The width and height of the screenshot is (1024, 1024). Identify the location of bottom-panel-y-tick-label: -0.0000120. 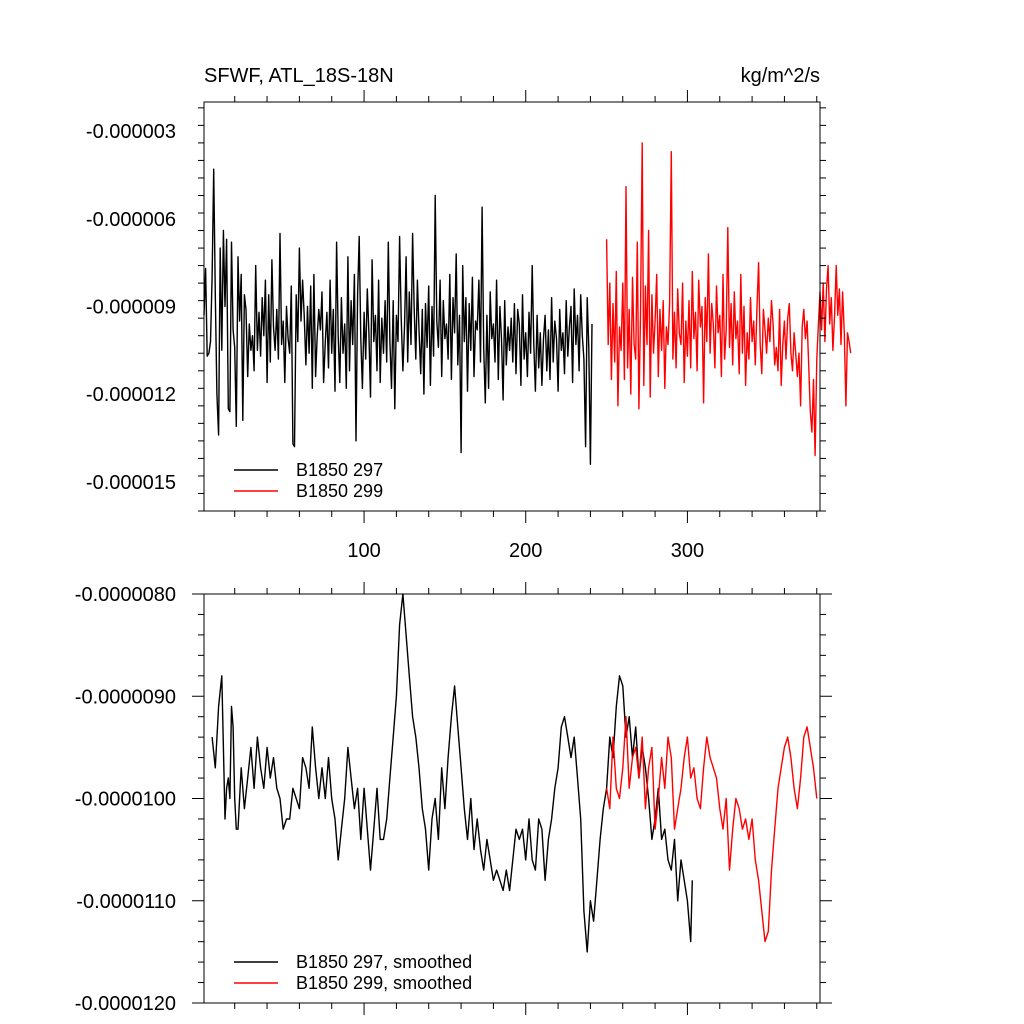
(125, 1004).